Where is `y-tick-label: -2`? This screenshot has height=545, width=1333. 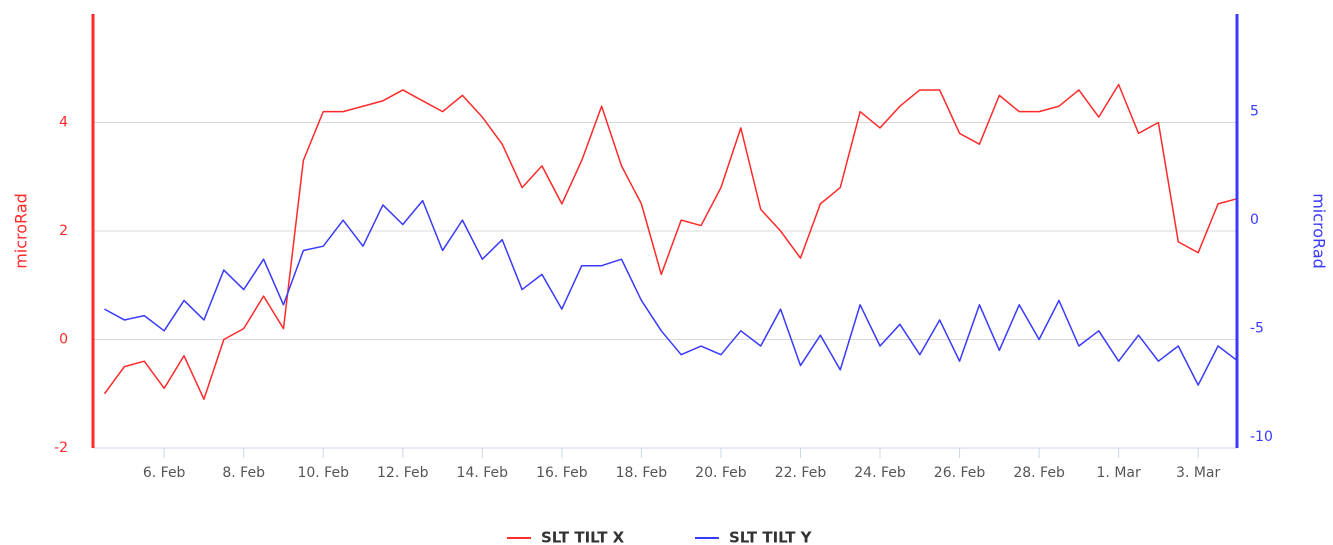
y-tick-label: -2 is located at coordinates (61, 448).